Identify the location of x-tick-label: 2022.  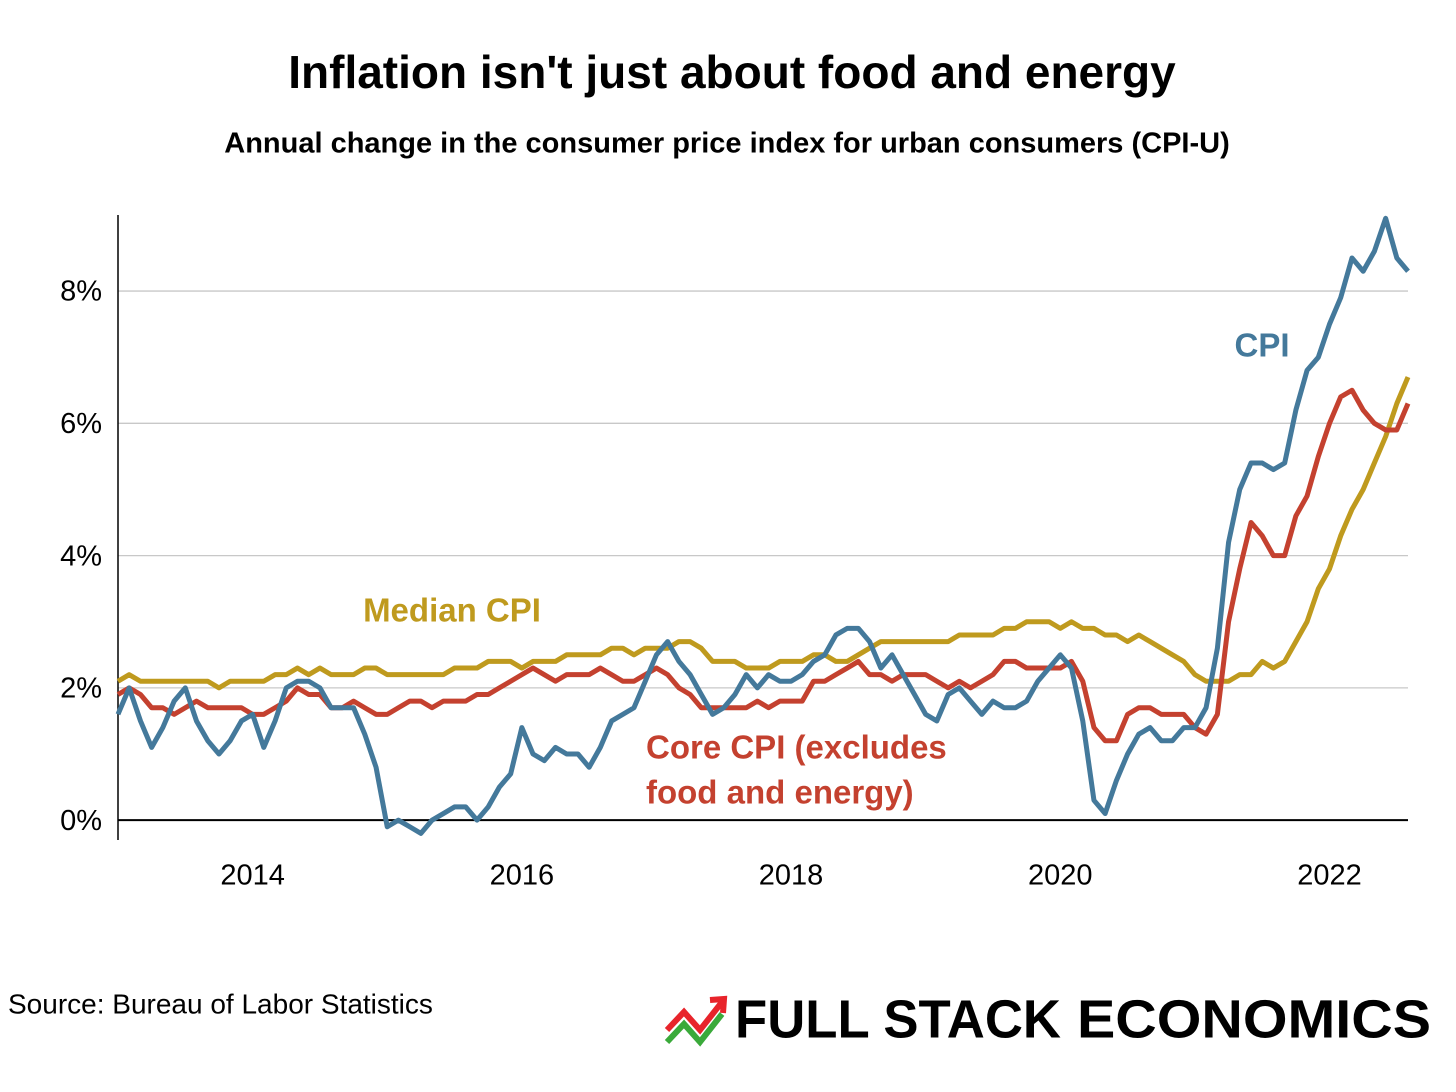
(1329, 876).